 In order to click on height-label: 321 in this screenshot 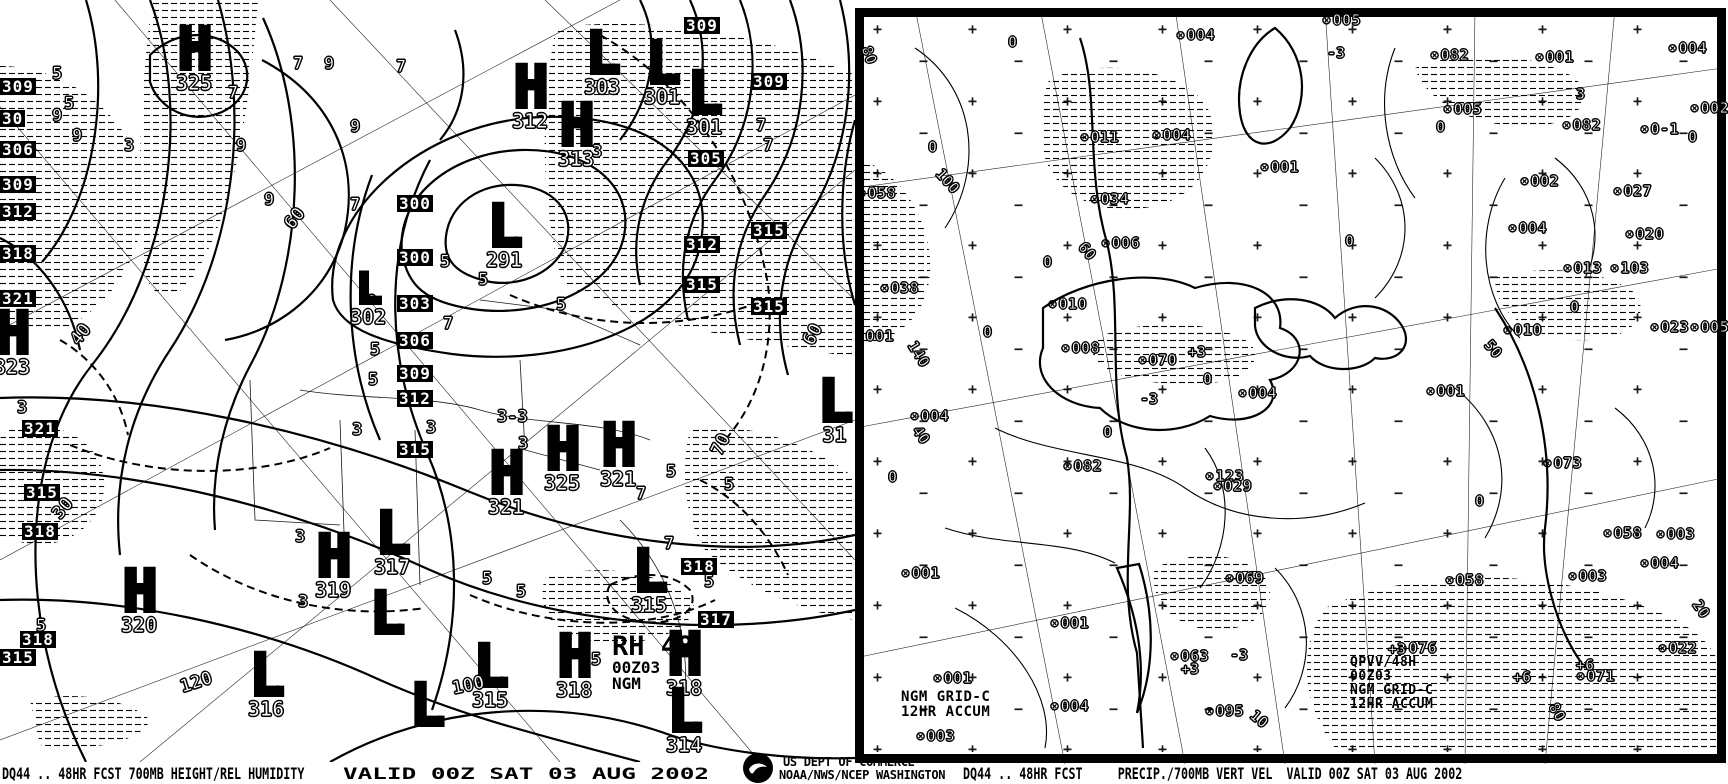, I will do `click(18, 298)`.